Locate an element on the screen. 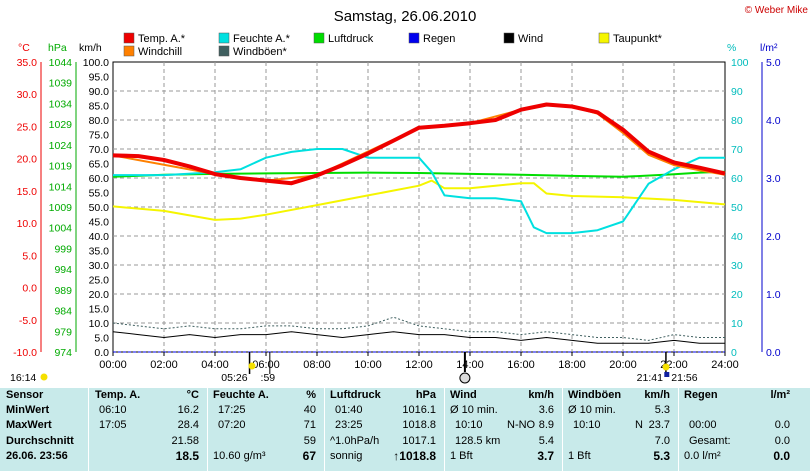 Image resolution: width=810 pixels, height=471 pixels. legend-label: Taupunkt* is located at coordinates (638, 39).